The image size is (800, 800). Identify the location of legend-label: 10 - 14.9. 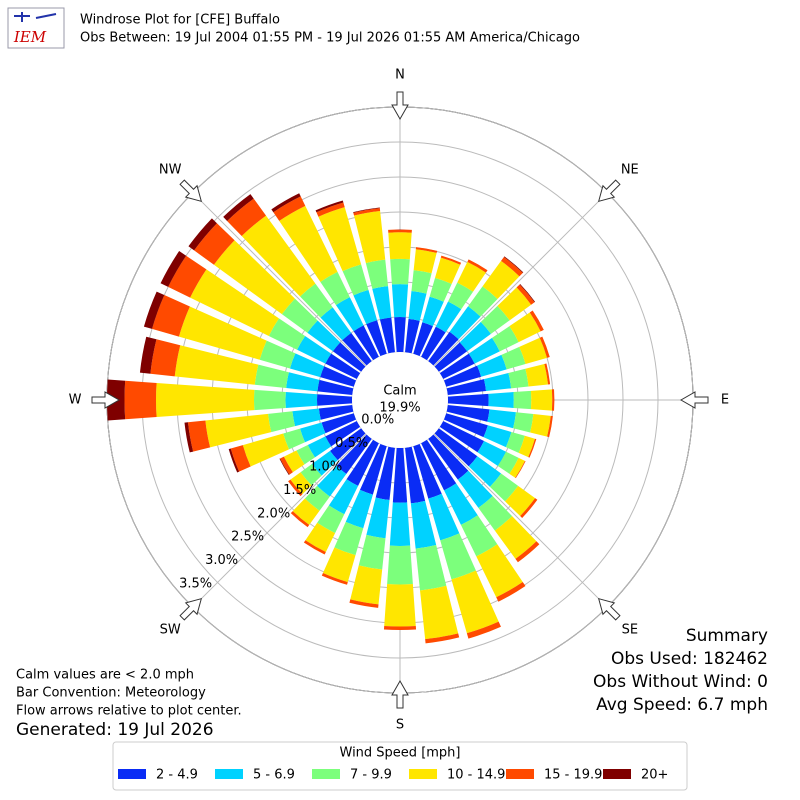
(476, 775).